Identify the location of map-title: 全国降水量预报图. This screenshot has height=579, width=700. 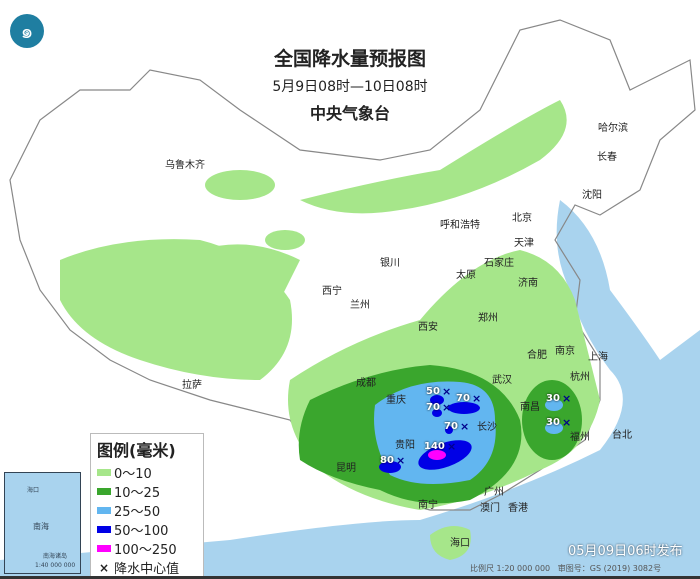
(349, 59).